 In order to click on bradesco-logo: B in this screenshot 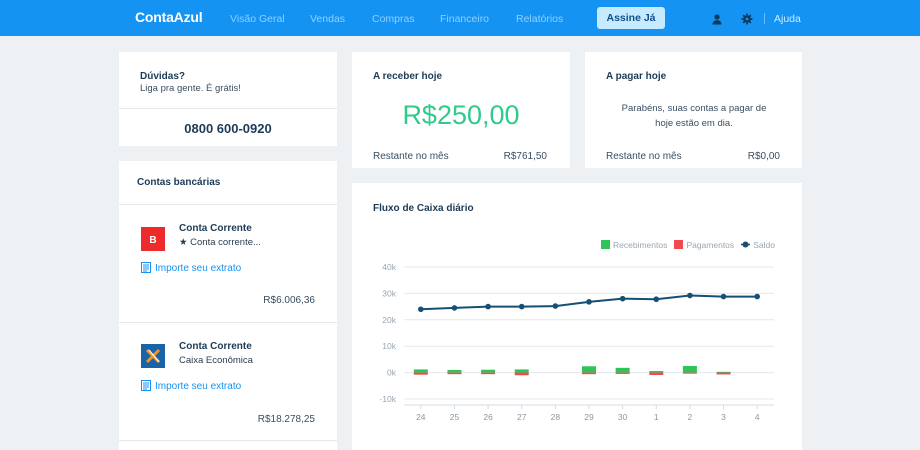, I will do `click(153, 239)`.